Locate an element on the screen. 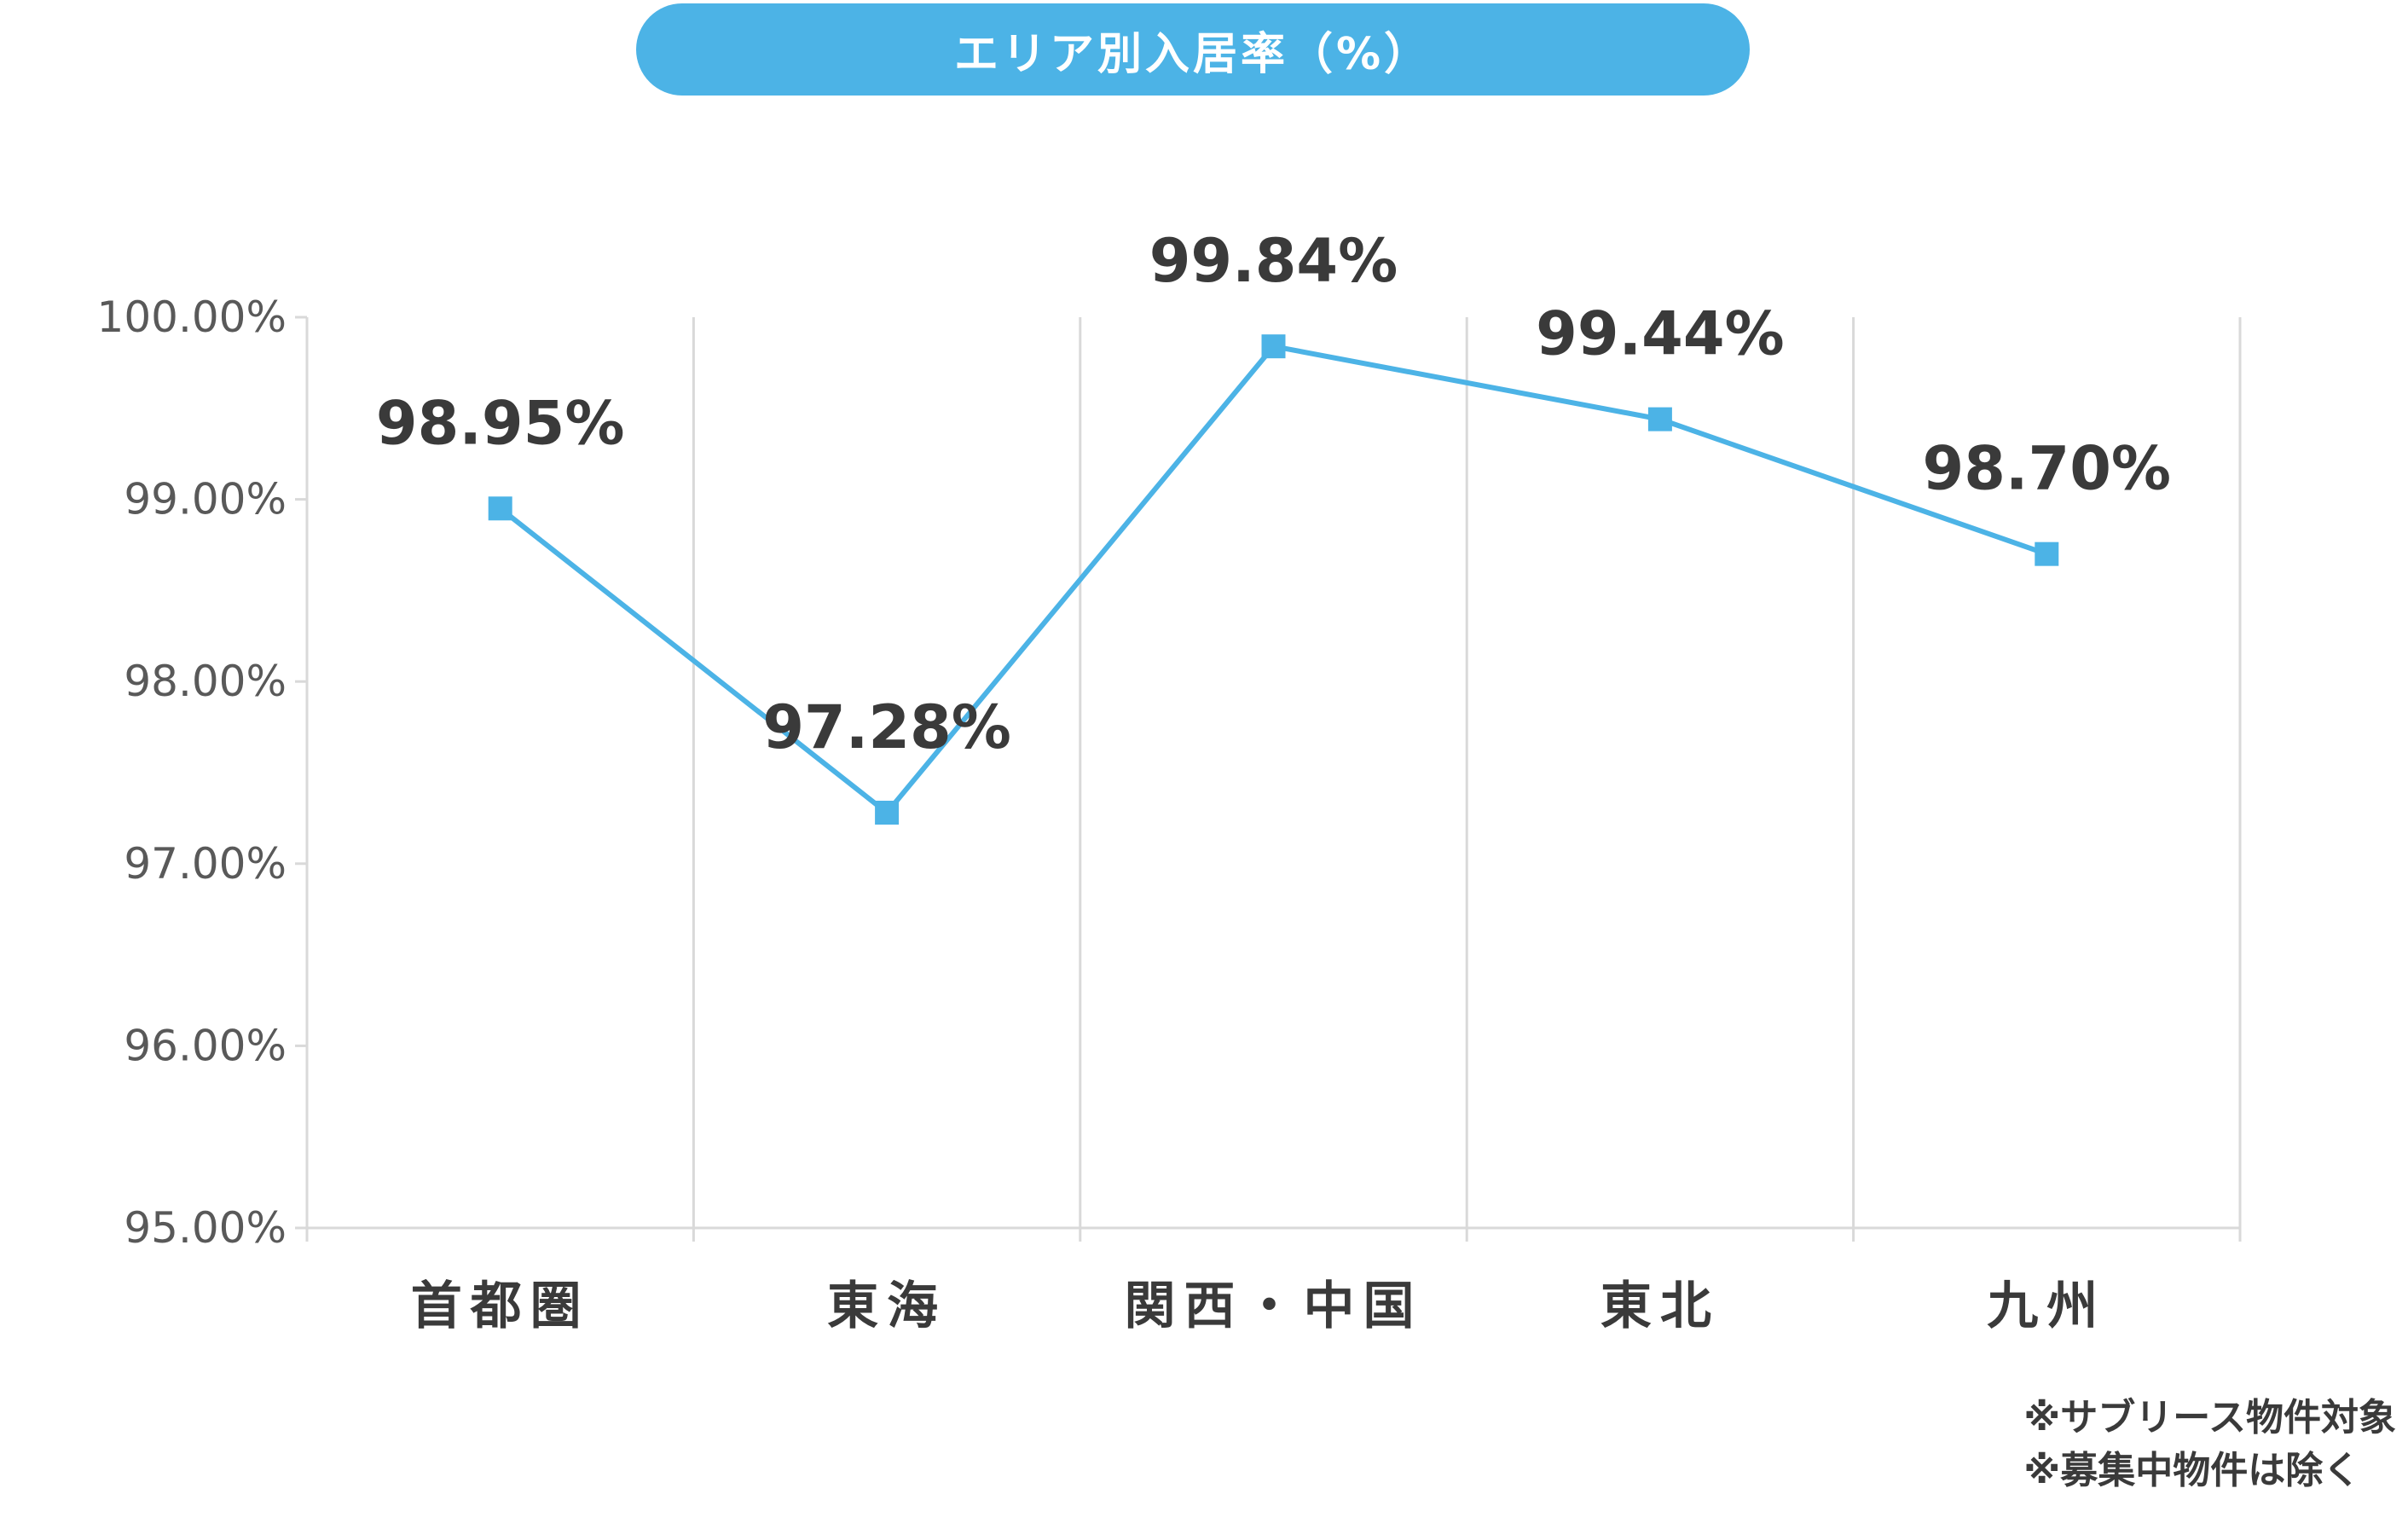 Image resolution: width=2408 pixels, height=1523 pixels. x-category-label: 九州 is located at coordinates (2046, 1307).